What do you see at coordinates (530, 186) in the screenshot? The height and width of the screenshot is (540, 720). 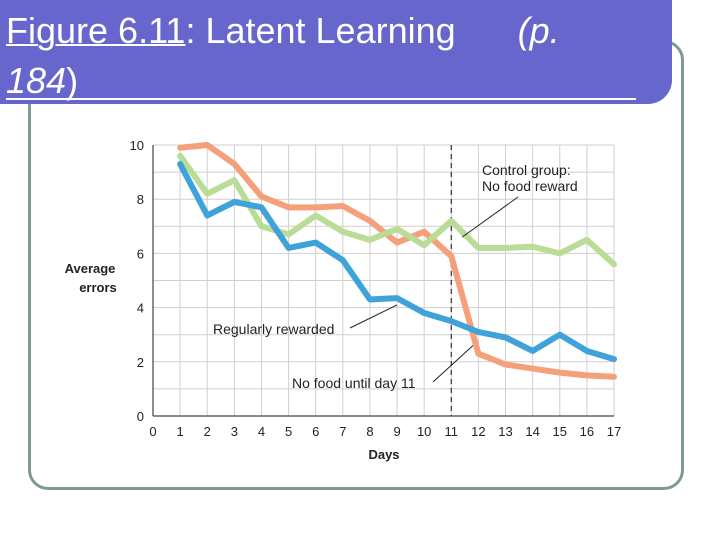 I see `annotation-text-line: No food reward` at bounding box center [530, 186].